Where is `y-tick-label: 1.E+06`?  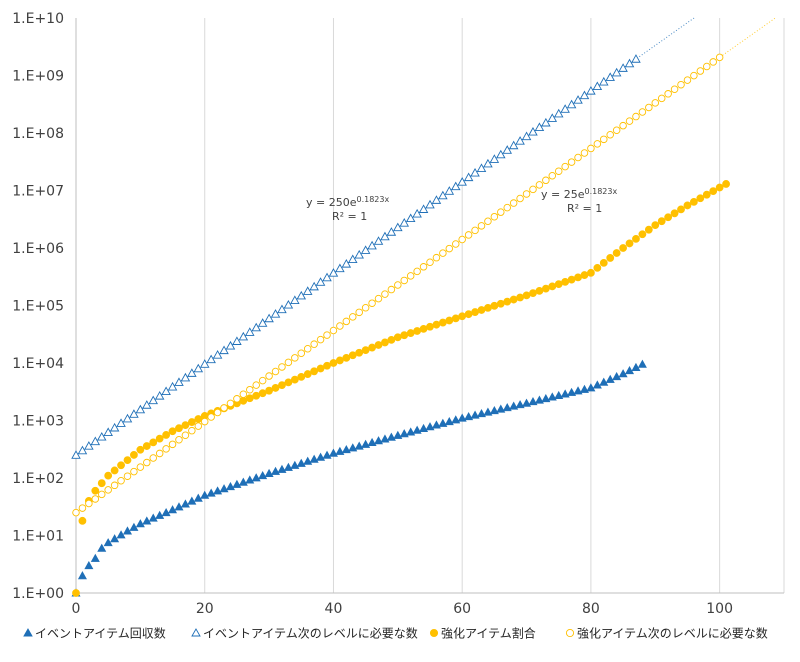 y-tick-label: 1.E+06 is located at coordinates (38, 249).